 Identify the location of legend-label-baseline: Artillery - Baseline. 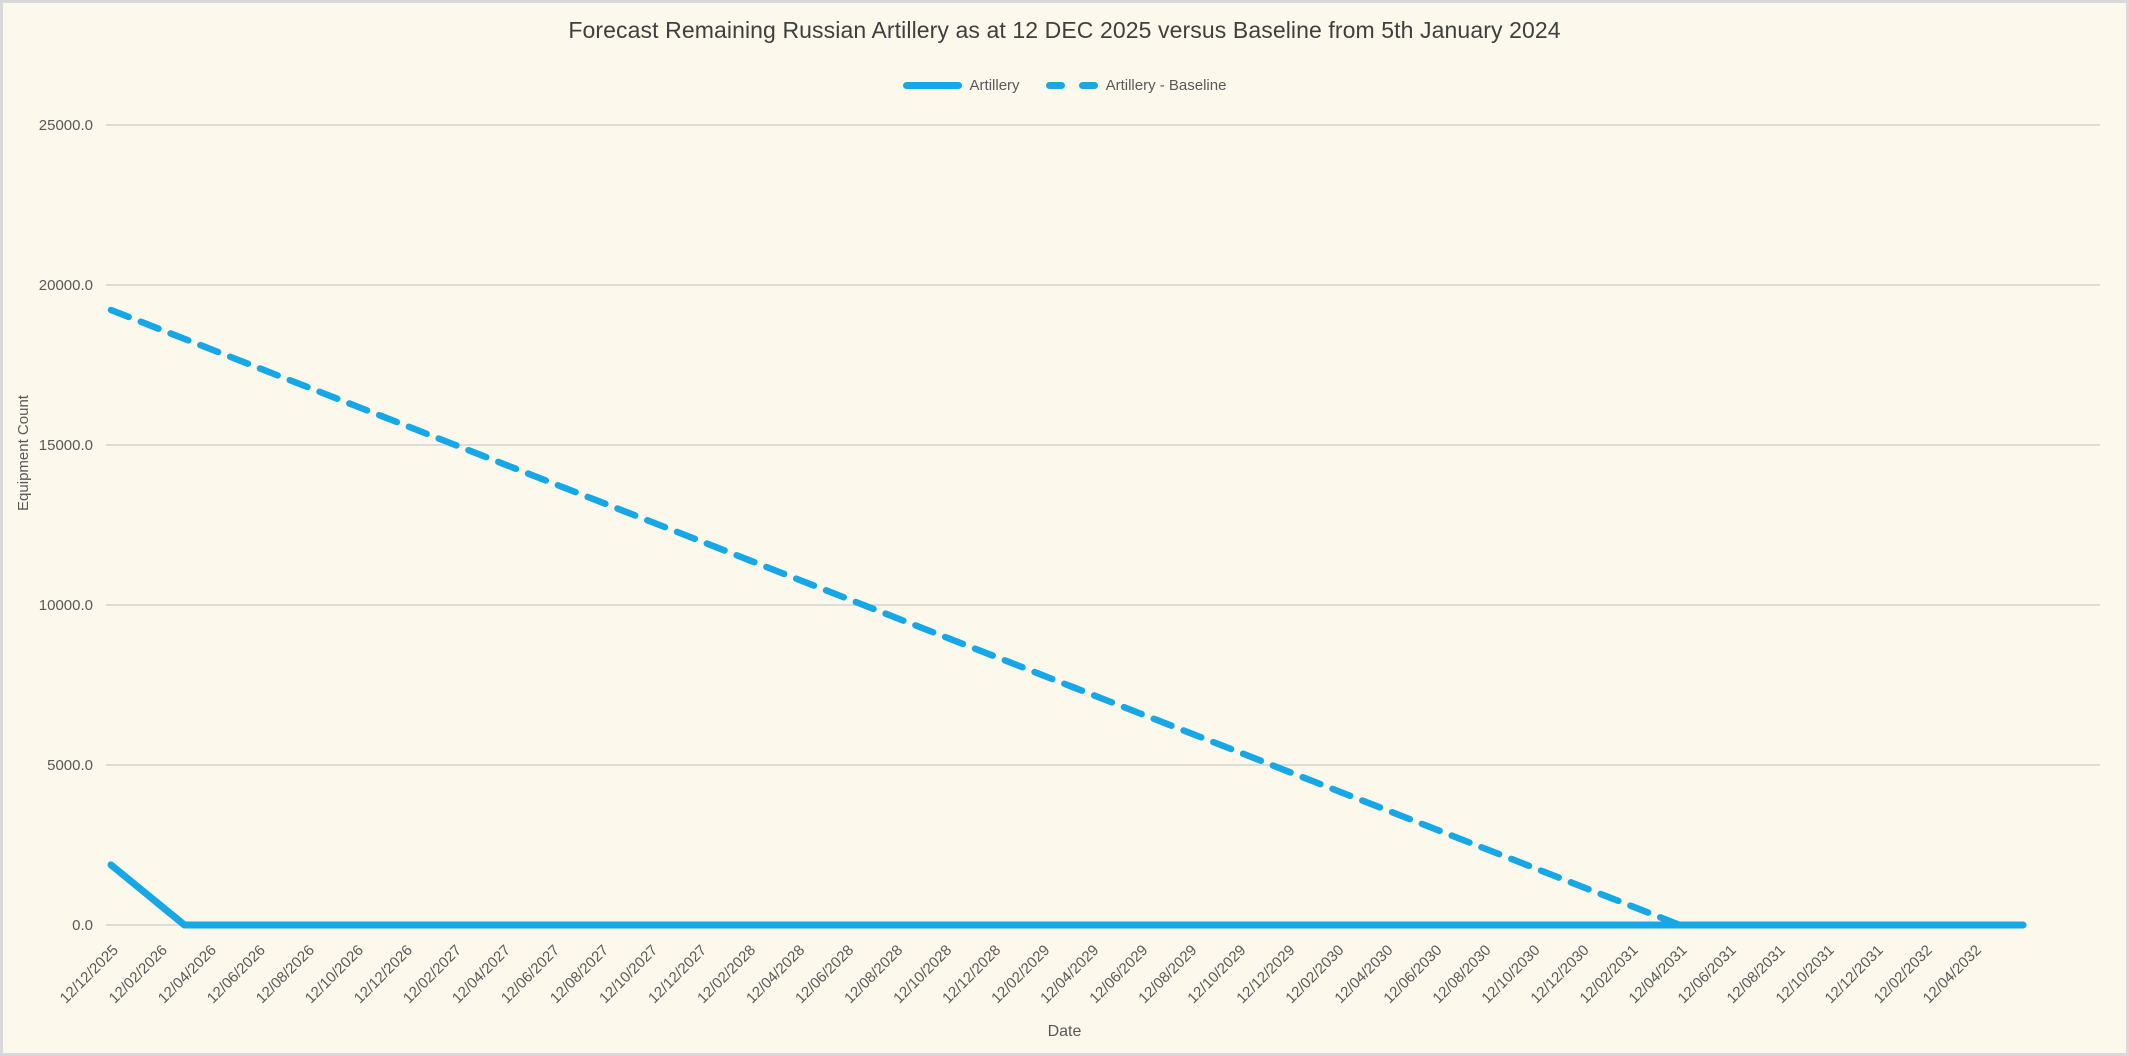
(1166, 85).